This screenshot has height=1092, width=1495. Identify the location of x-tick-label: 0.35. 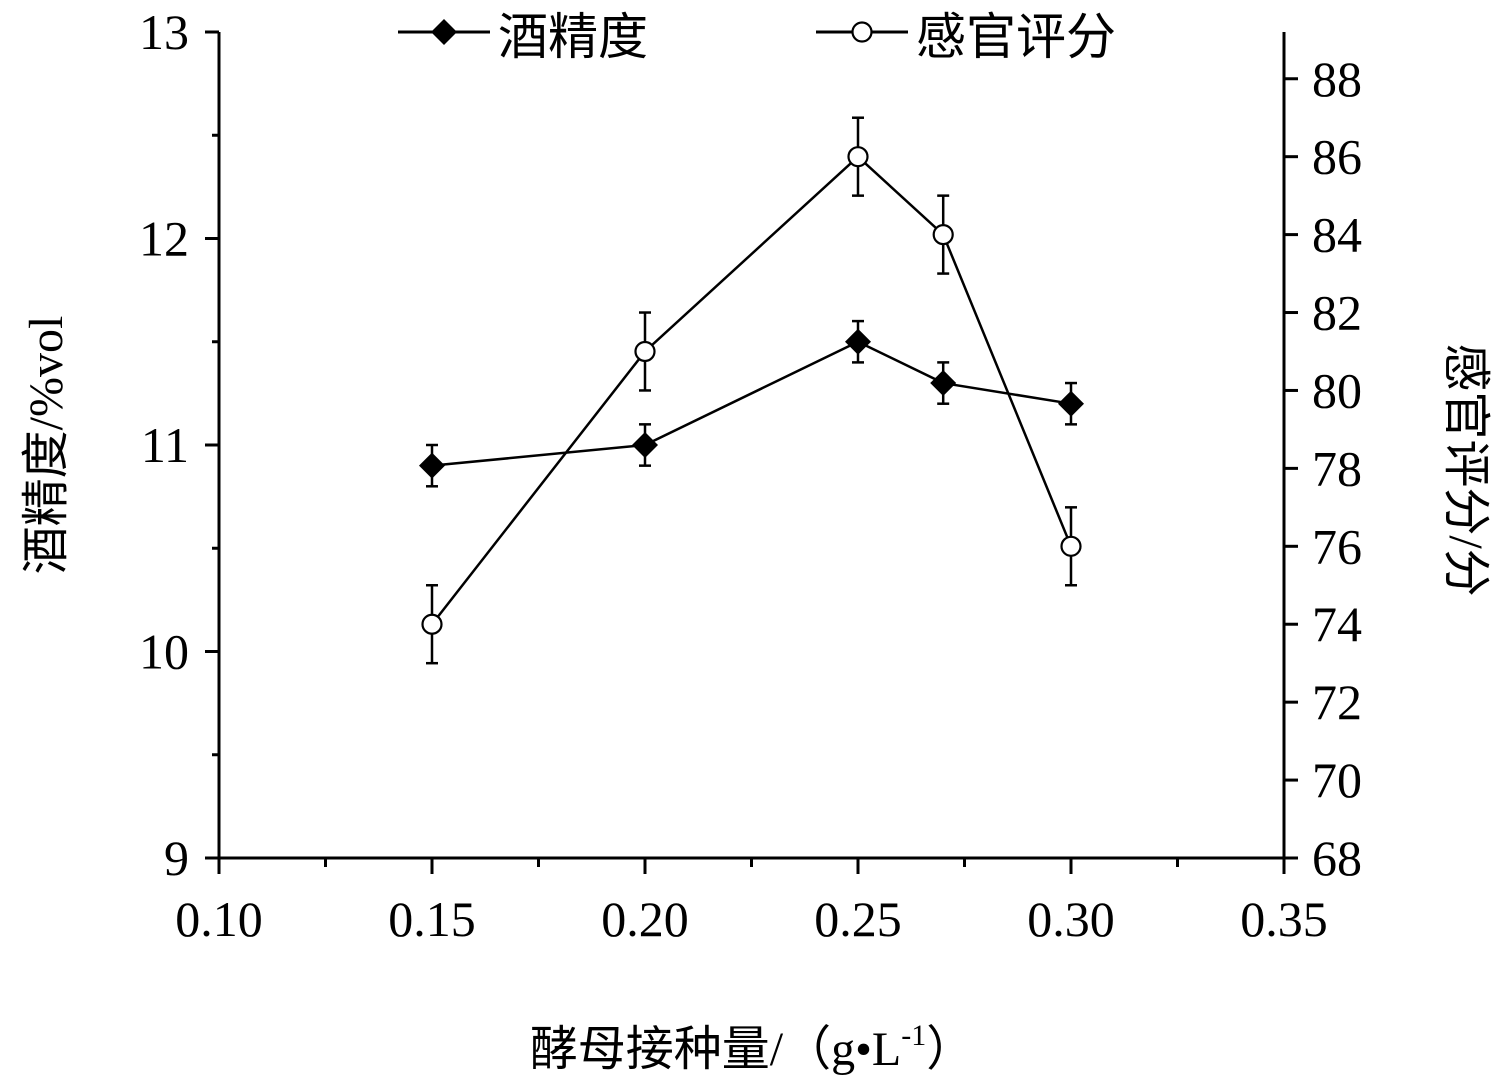
(1284, 919).